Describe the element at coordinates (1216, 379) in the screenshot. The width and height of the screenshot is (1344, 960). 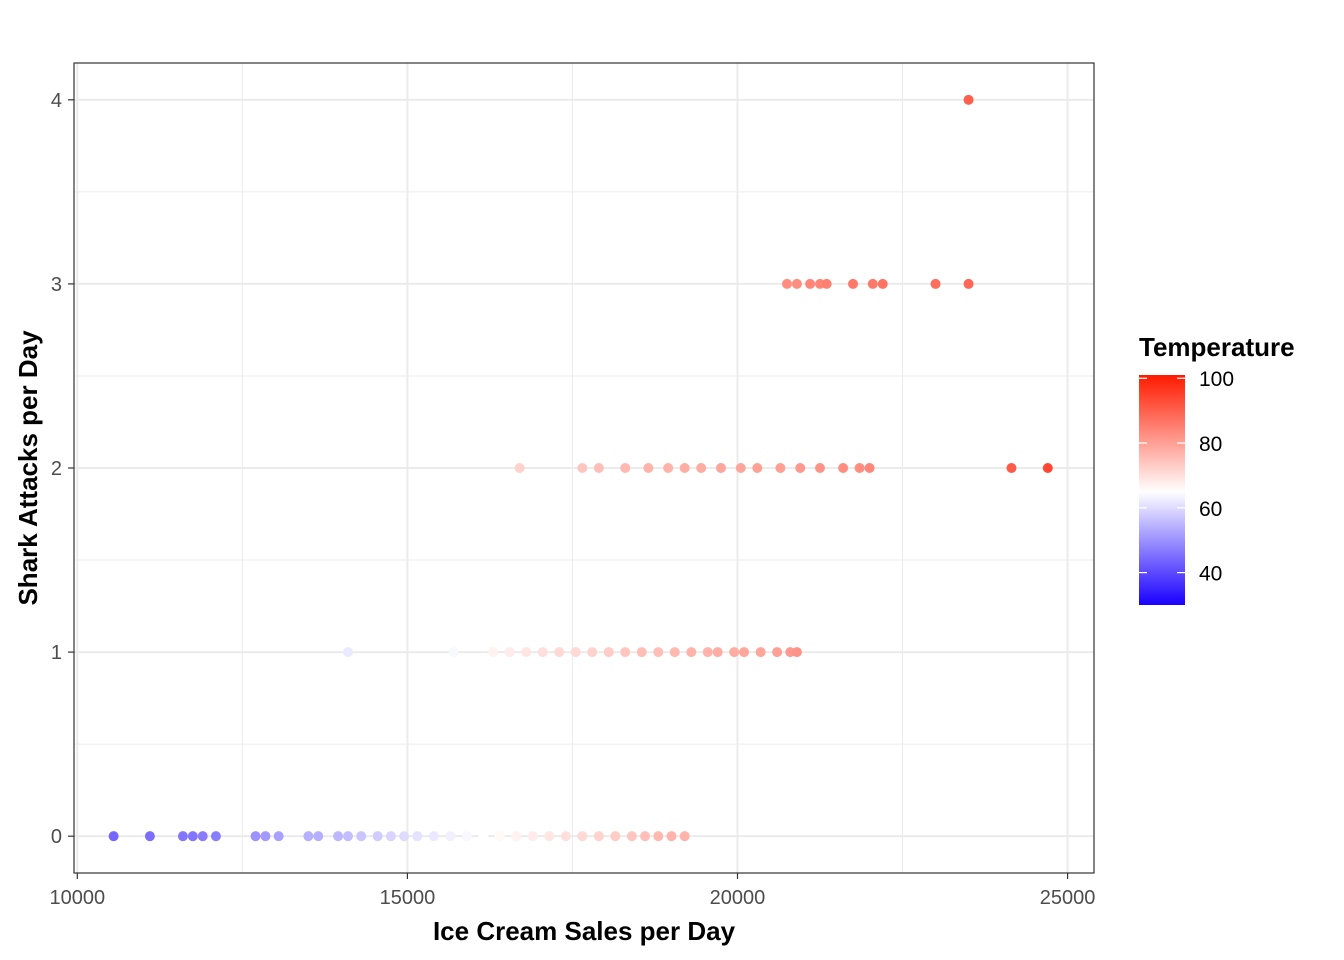
I see `legend-tick-label: 100` at that location.